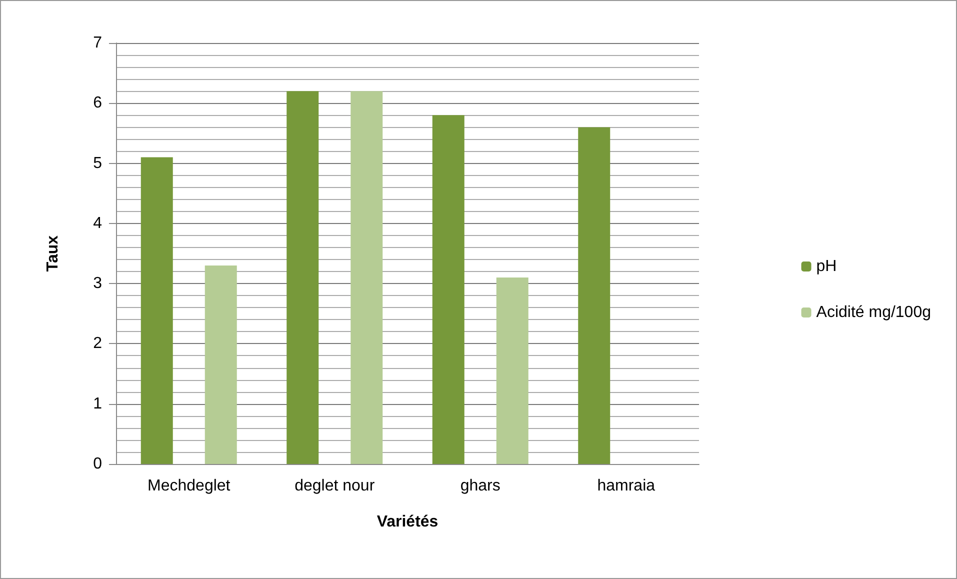 This screenshot has height=579, width=957. Describe the element at coordinates (335, 486) in the screenshot. I see `x-tick-label: deglet nour` at that location.